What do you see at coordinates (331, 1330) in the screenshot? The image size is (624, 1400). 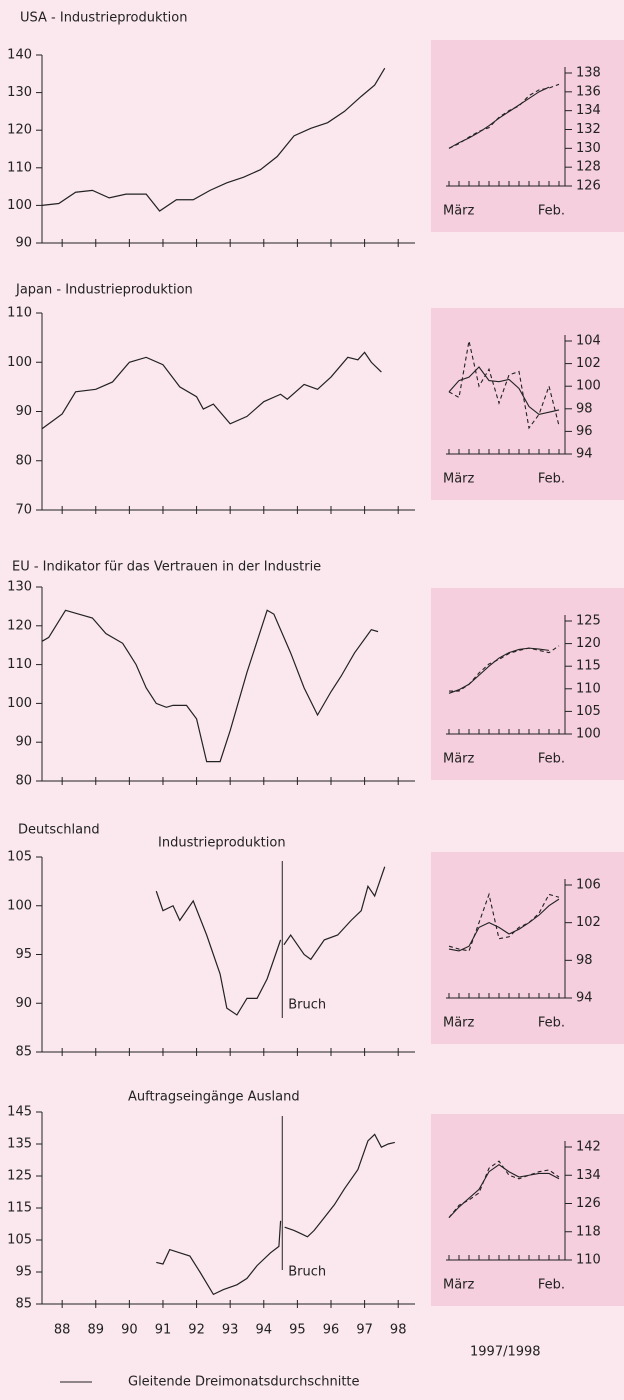 I see `x-tick-label: 96` at bounding box center [331, 1330].